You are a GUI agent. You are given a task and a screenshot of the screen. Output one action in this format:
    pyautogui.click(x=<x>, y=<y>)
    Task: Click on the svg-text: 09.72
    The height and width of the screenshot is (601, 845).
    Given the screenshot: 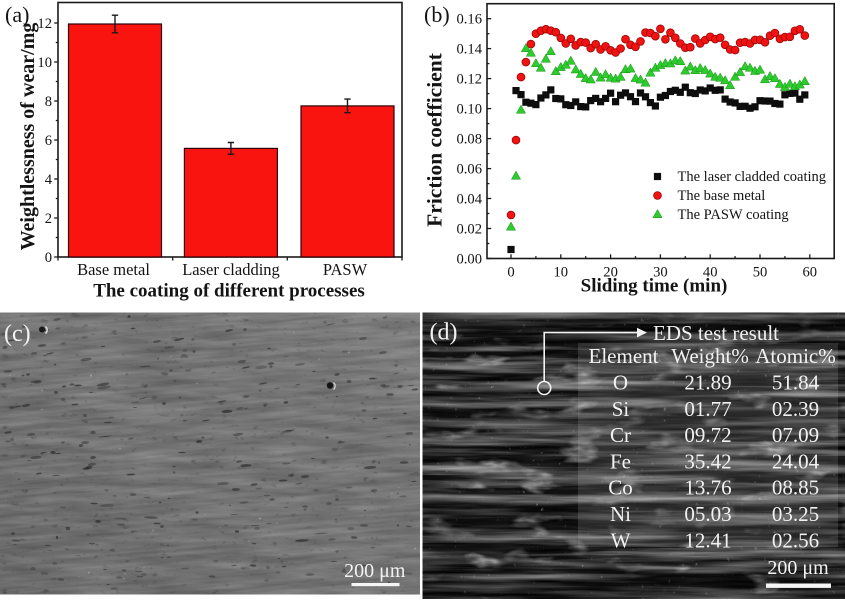 What is the action you would take?
    pyautogui.click(x=707, y=435)
    